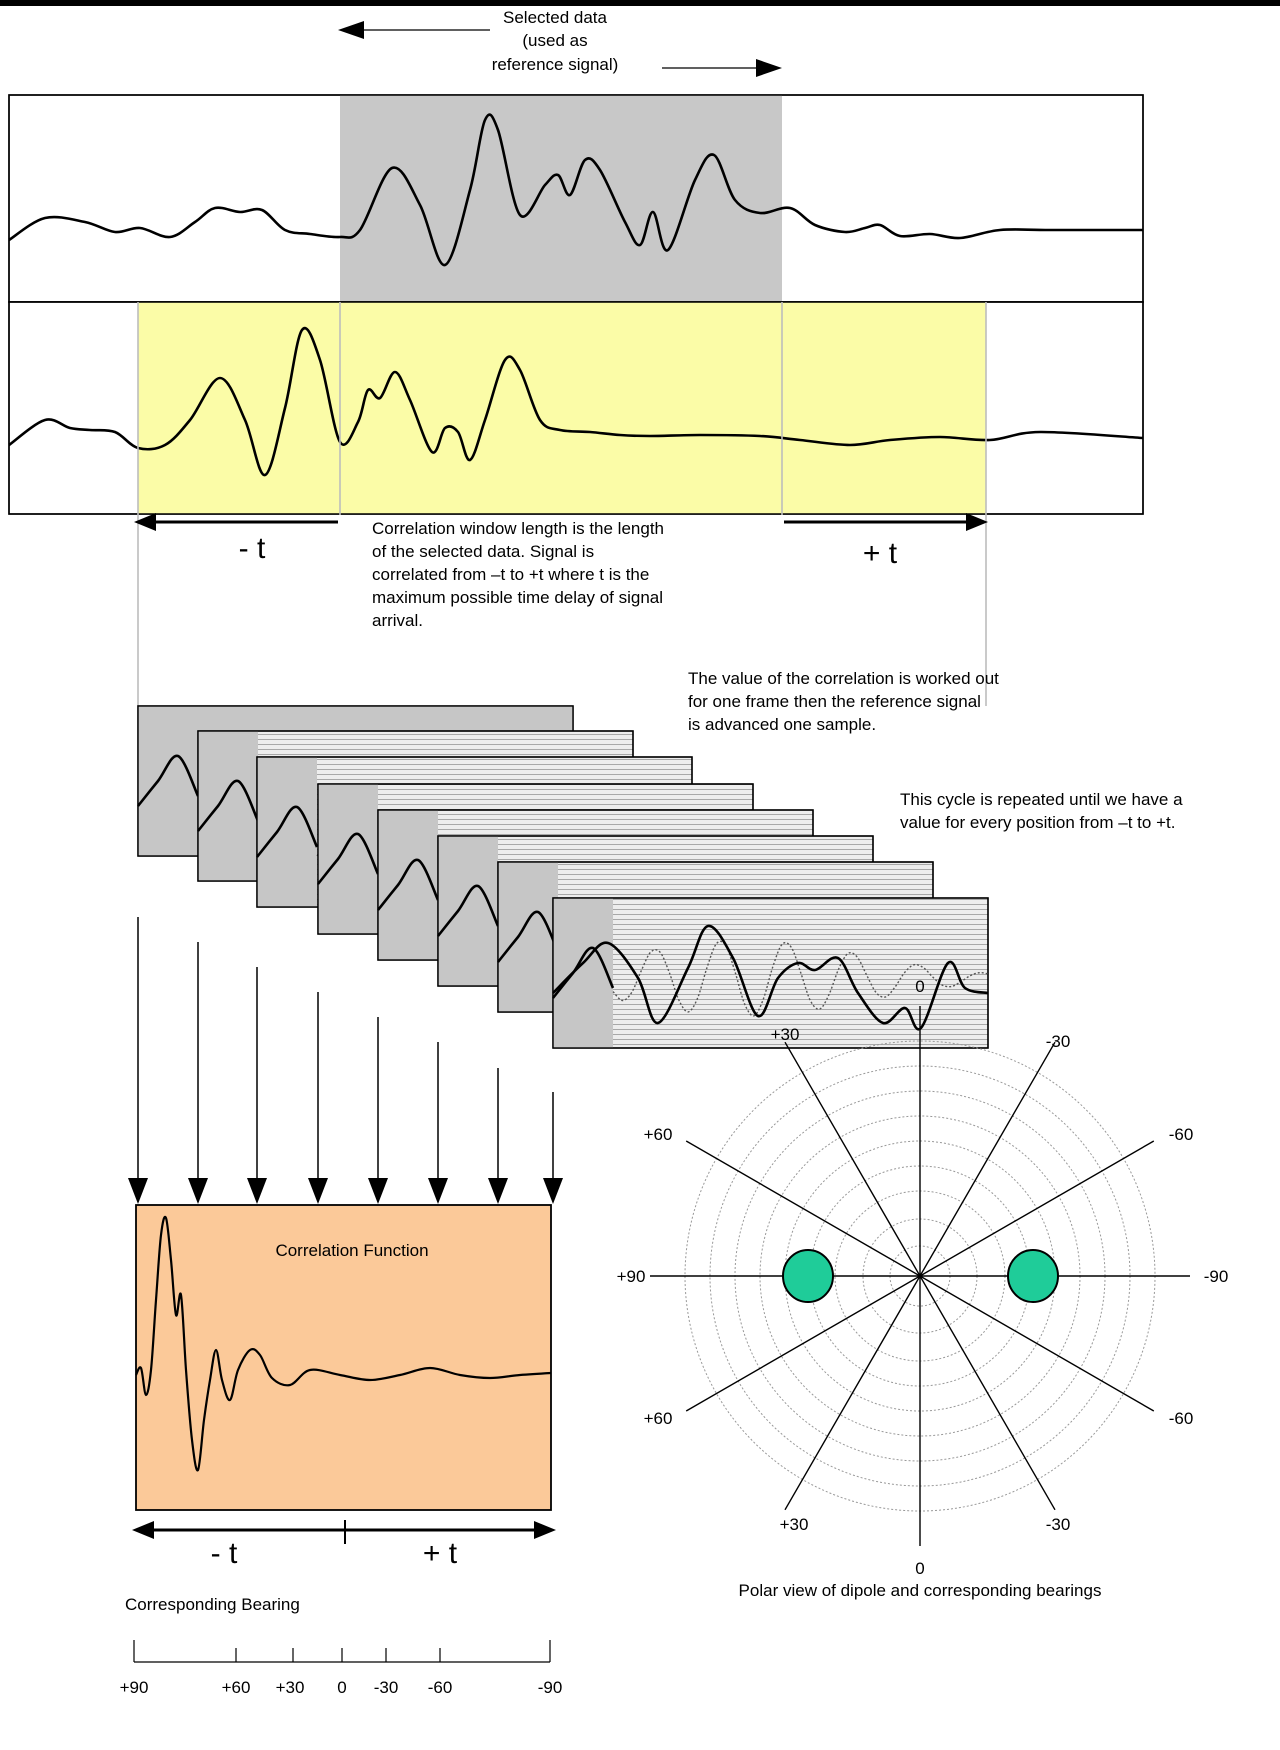  I want to click on down-arrow-8-head, so click(553, 1191).